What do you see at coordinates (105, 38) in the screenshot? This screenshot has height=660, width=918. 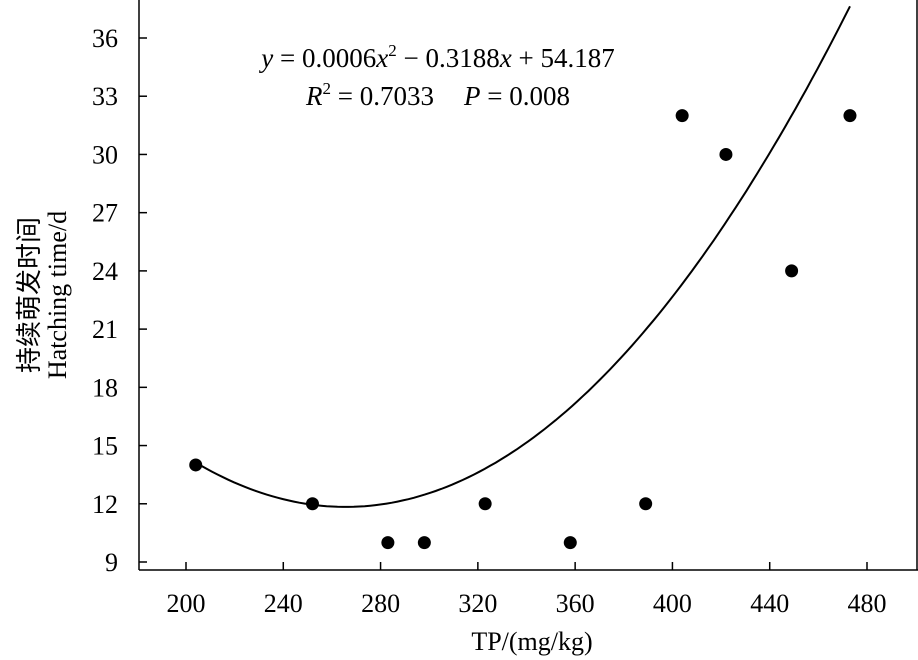 I see `y-tick-label: 36` at bounding box center [105, 38].